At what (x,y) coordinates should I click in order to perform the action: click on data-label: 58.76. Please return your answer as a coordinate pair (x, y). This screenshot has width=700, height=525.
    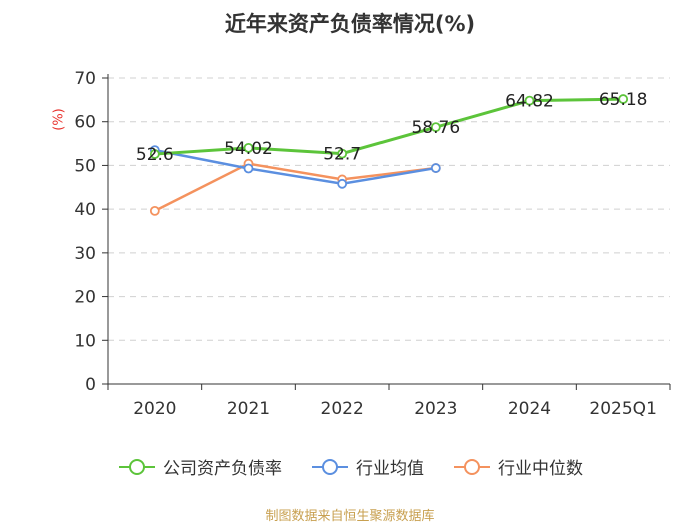
    Looking at the image, I should click on (435, 128).